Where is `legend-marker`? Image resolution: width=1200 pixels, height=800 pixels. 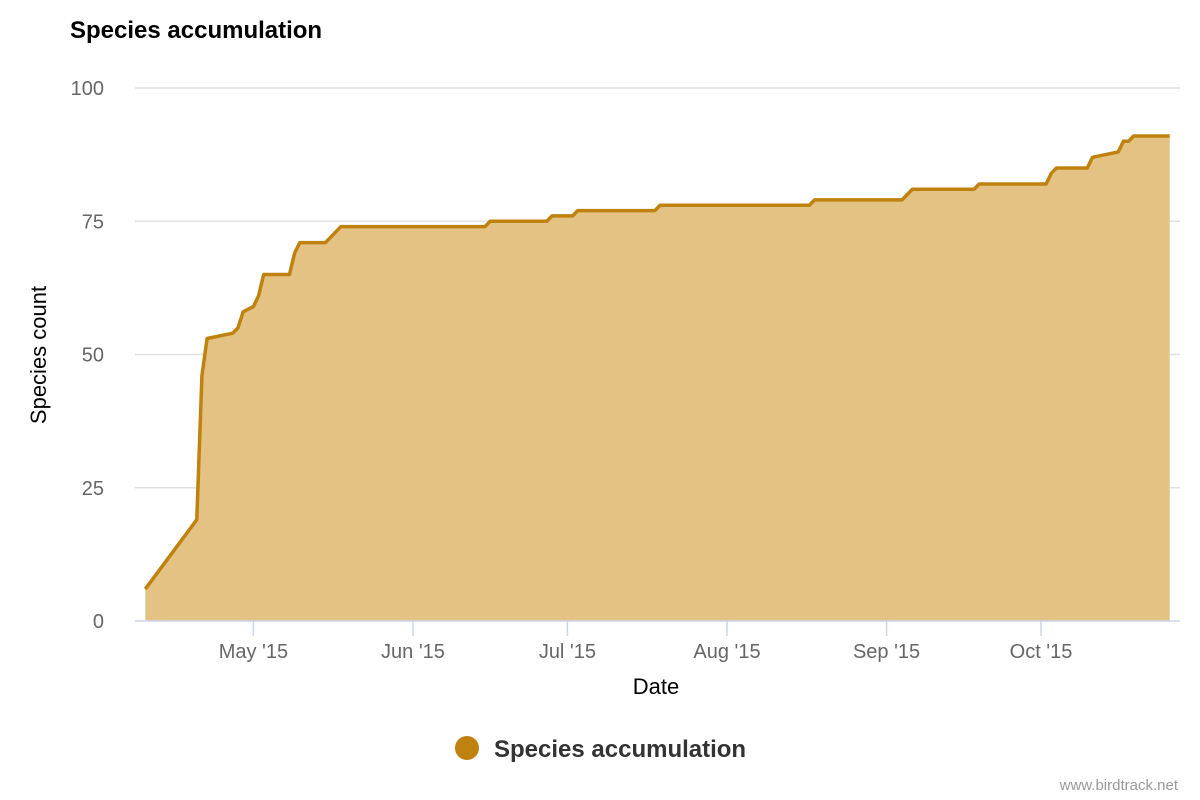 legend-marker is located at coordinates (467, 748).